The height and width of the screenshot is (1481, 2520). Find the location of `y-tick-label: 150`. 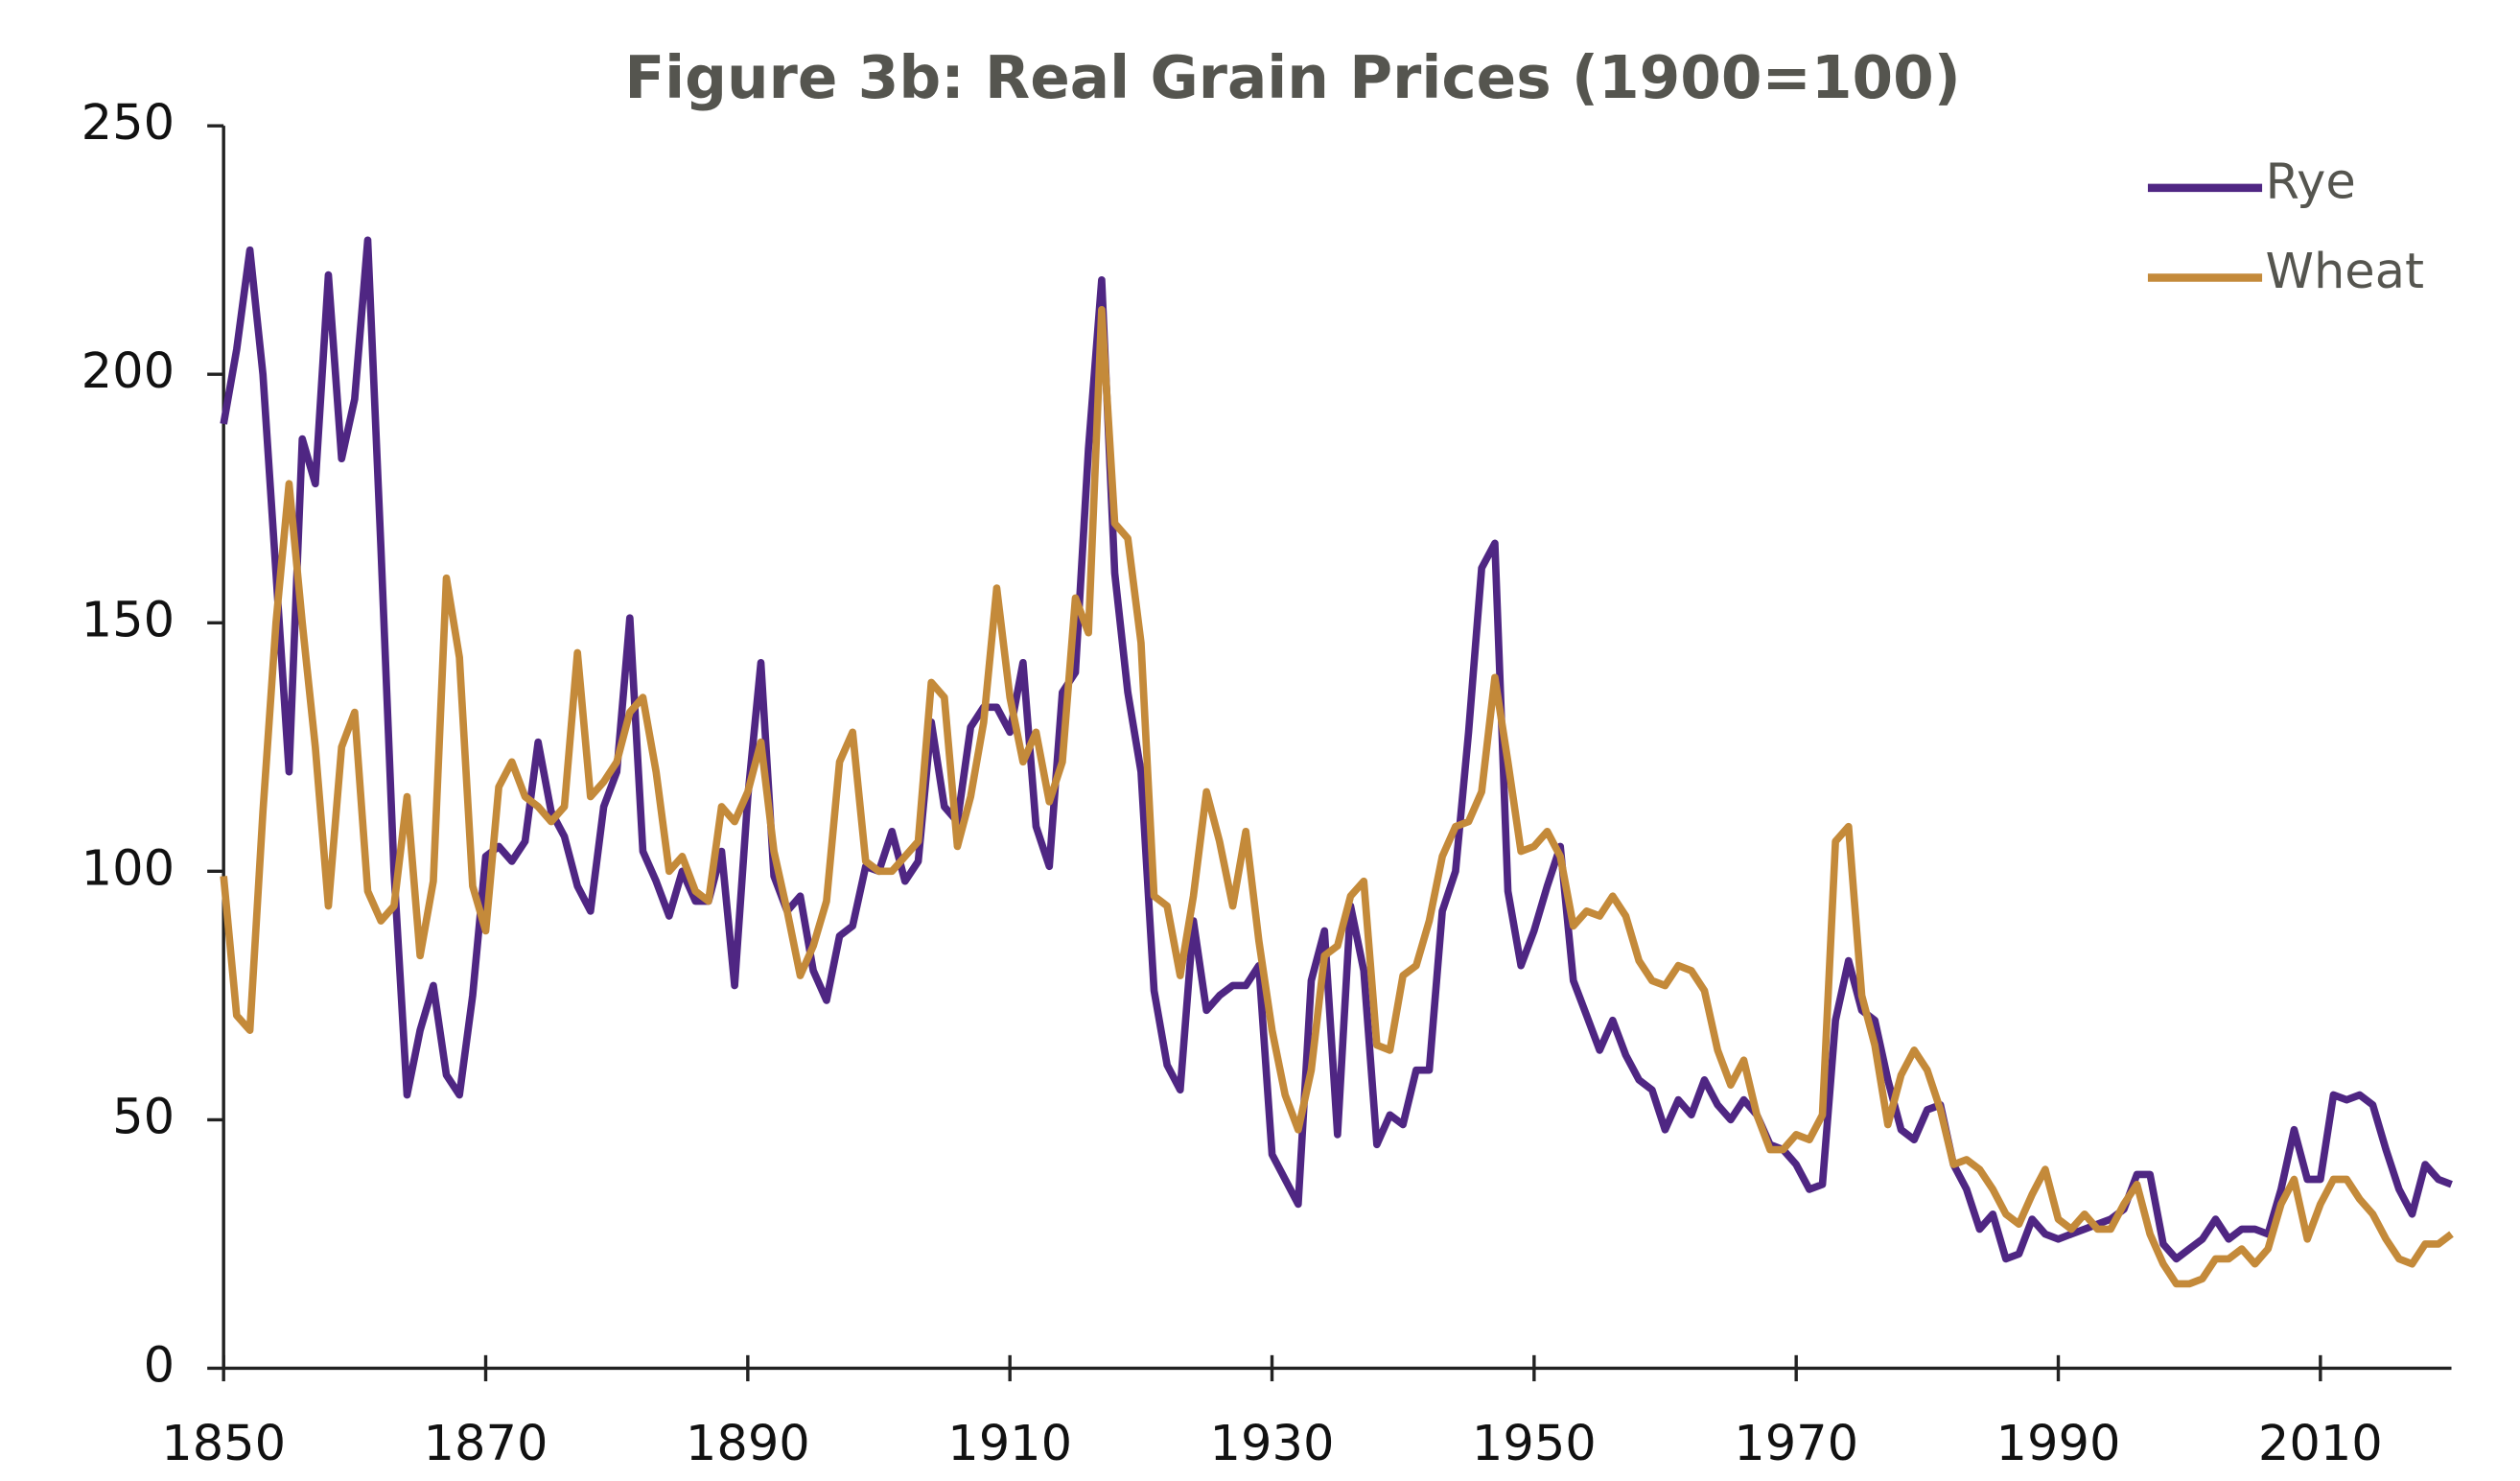

y-tick-label: 150 is located at coordinates (128, 620).